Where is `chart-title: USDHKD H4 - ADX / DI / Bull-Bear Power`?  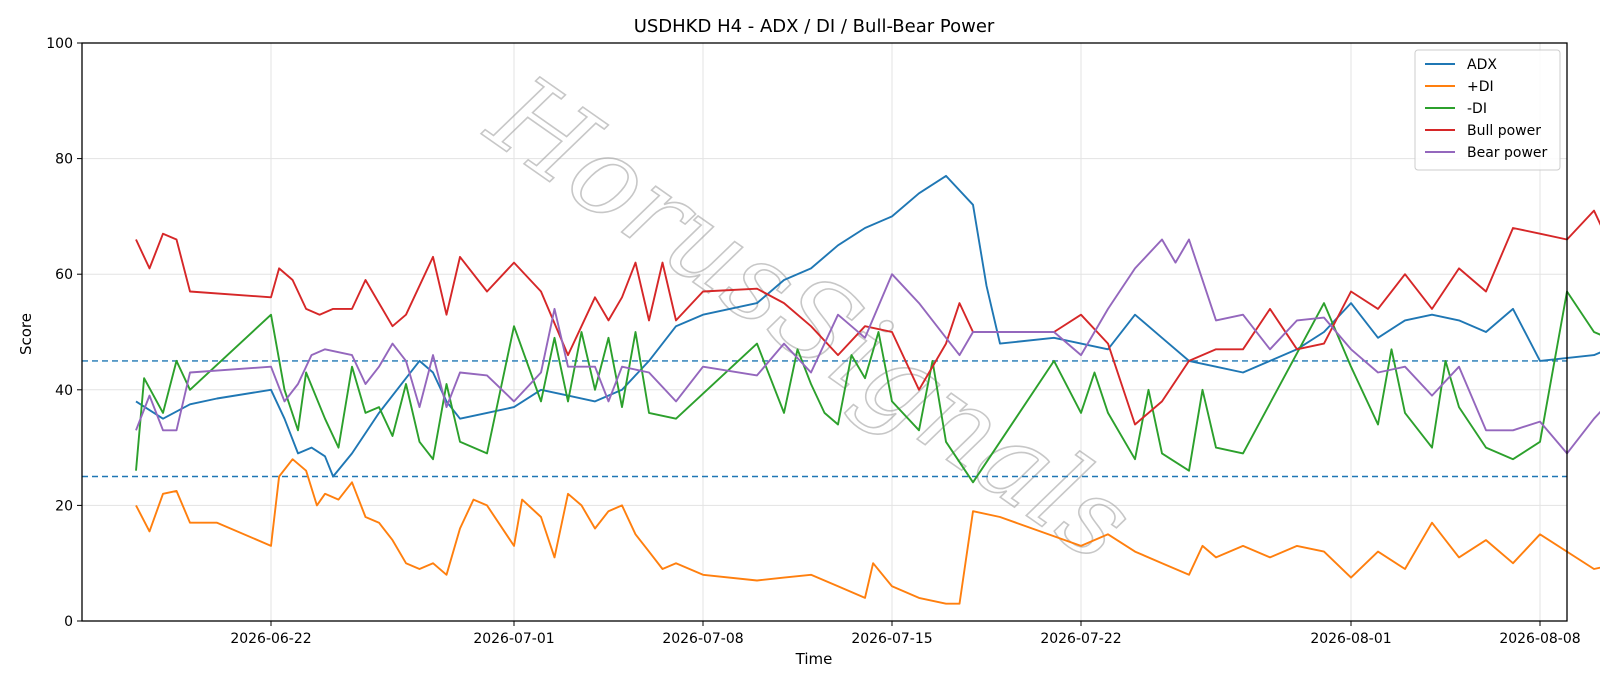
chart-title: USDHKD H4 - ADX / DI / Bull-Bear Power is located at coordinates (814, 26).